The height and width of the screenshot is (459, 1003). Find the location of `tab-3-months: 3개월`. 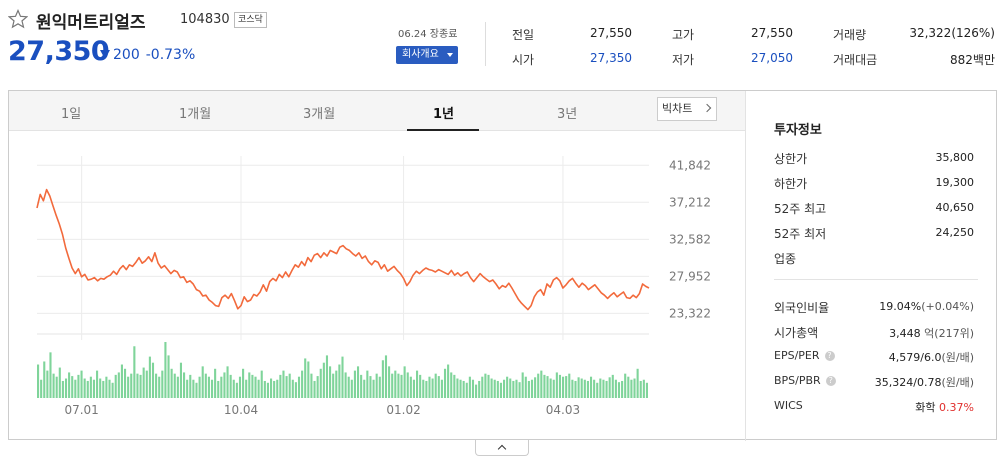

tab-3-months: 3개월 is located at coordinates (319, 114).